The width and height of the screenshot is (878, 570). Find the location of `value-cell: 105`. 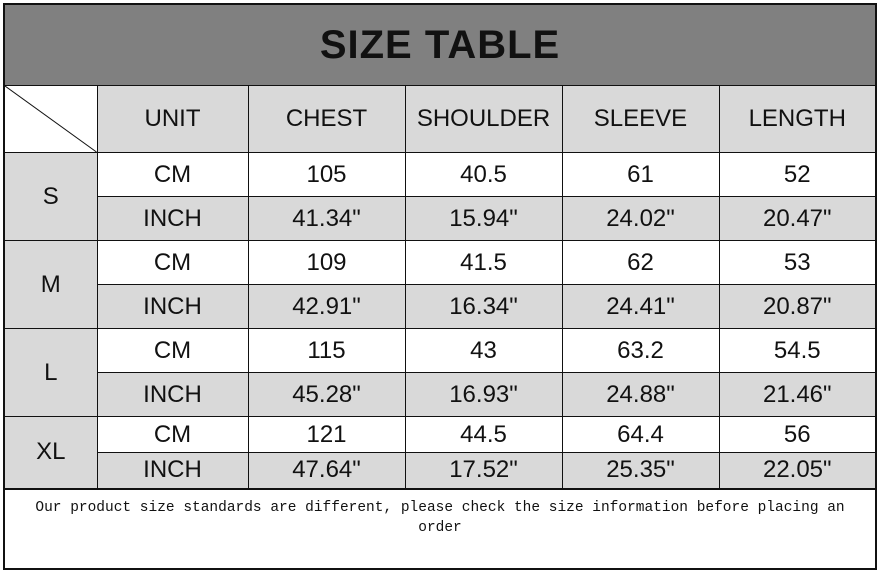

value-cell: 105 is located at coordinates (326, 174).